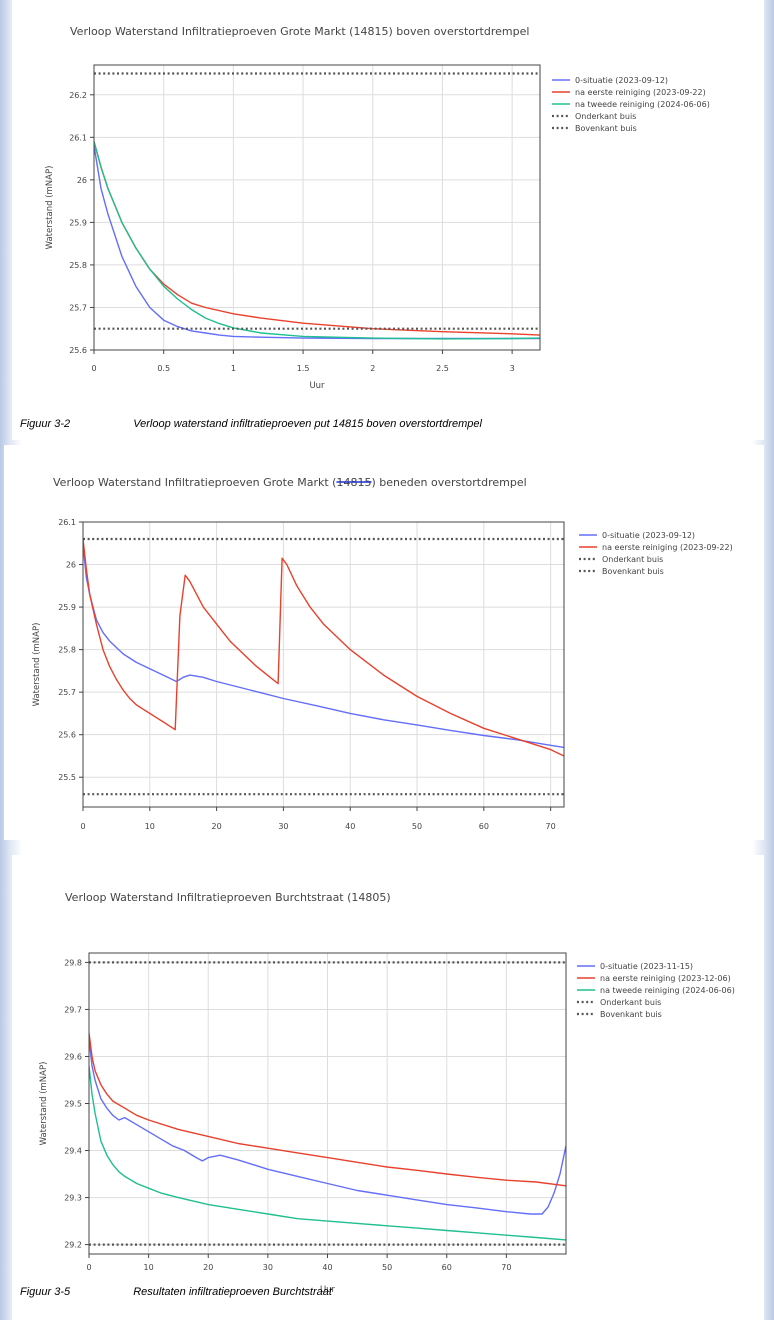 This screenshot has width=774, height=1320. What do you see at coordinates (208, 1267) in the screenshot?
I see `x-tick-label: 20` at bounding box center [208, 1267].